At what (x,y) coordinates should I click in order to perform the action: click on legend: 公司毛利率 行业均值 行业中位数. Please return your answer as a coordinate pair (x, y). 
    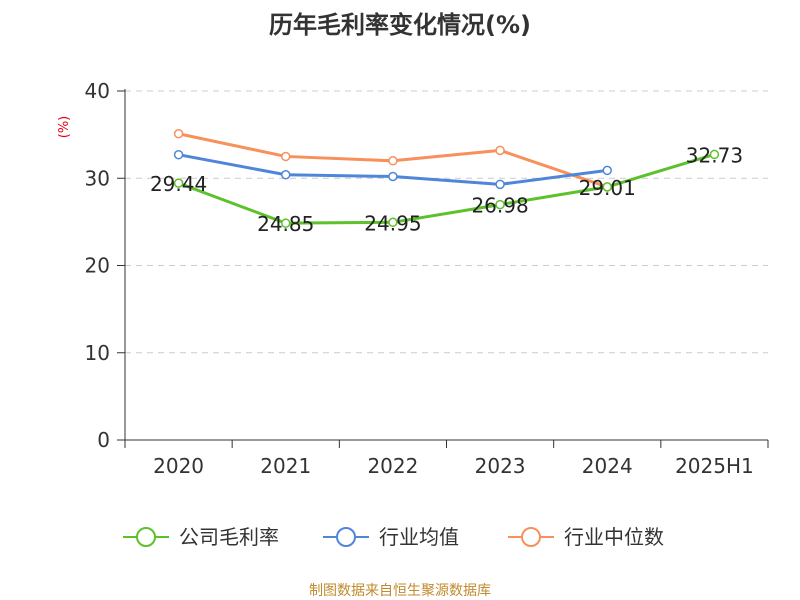
    Looking at the image, I should click on (393, 537).